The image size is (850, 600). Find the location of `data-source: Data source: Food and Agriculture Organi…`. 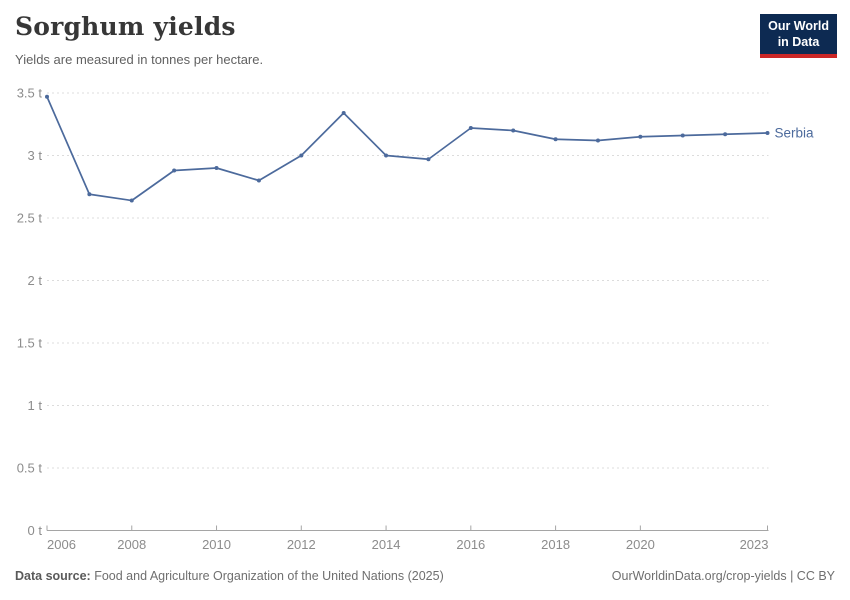

data-source: Data source: Food and Agriculture Organi… is located at coordinates (229, 576).